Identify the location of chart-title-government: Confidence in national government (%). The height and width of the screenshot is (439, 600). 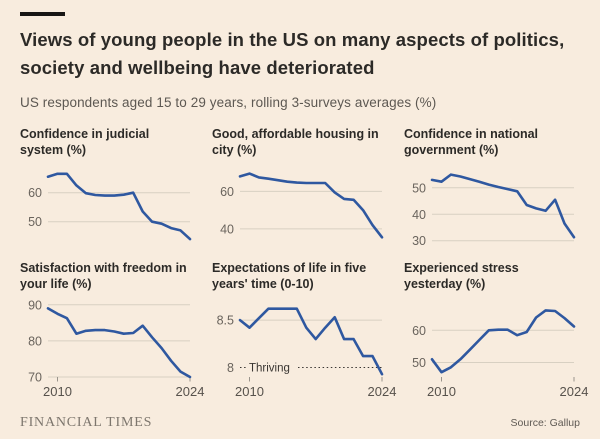
(471, 141).